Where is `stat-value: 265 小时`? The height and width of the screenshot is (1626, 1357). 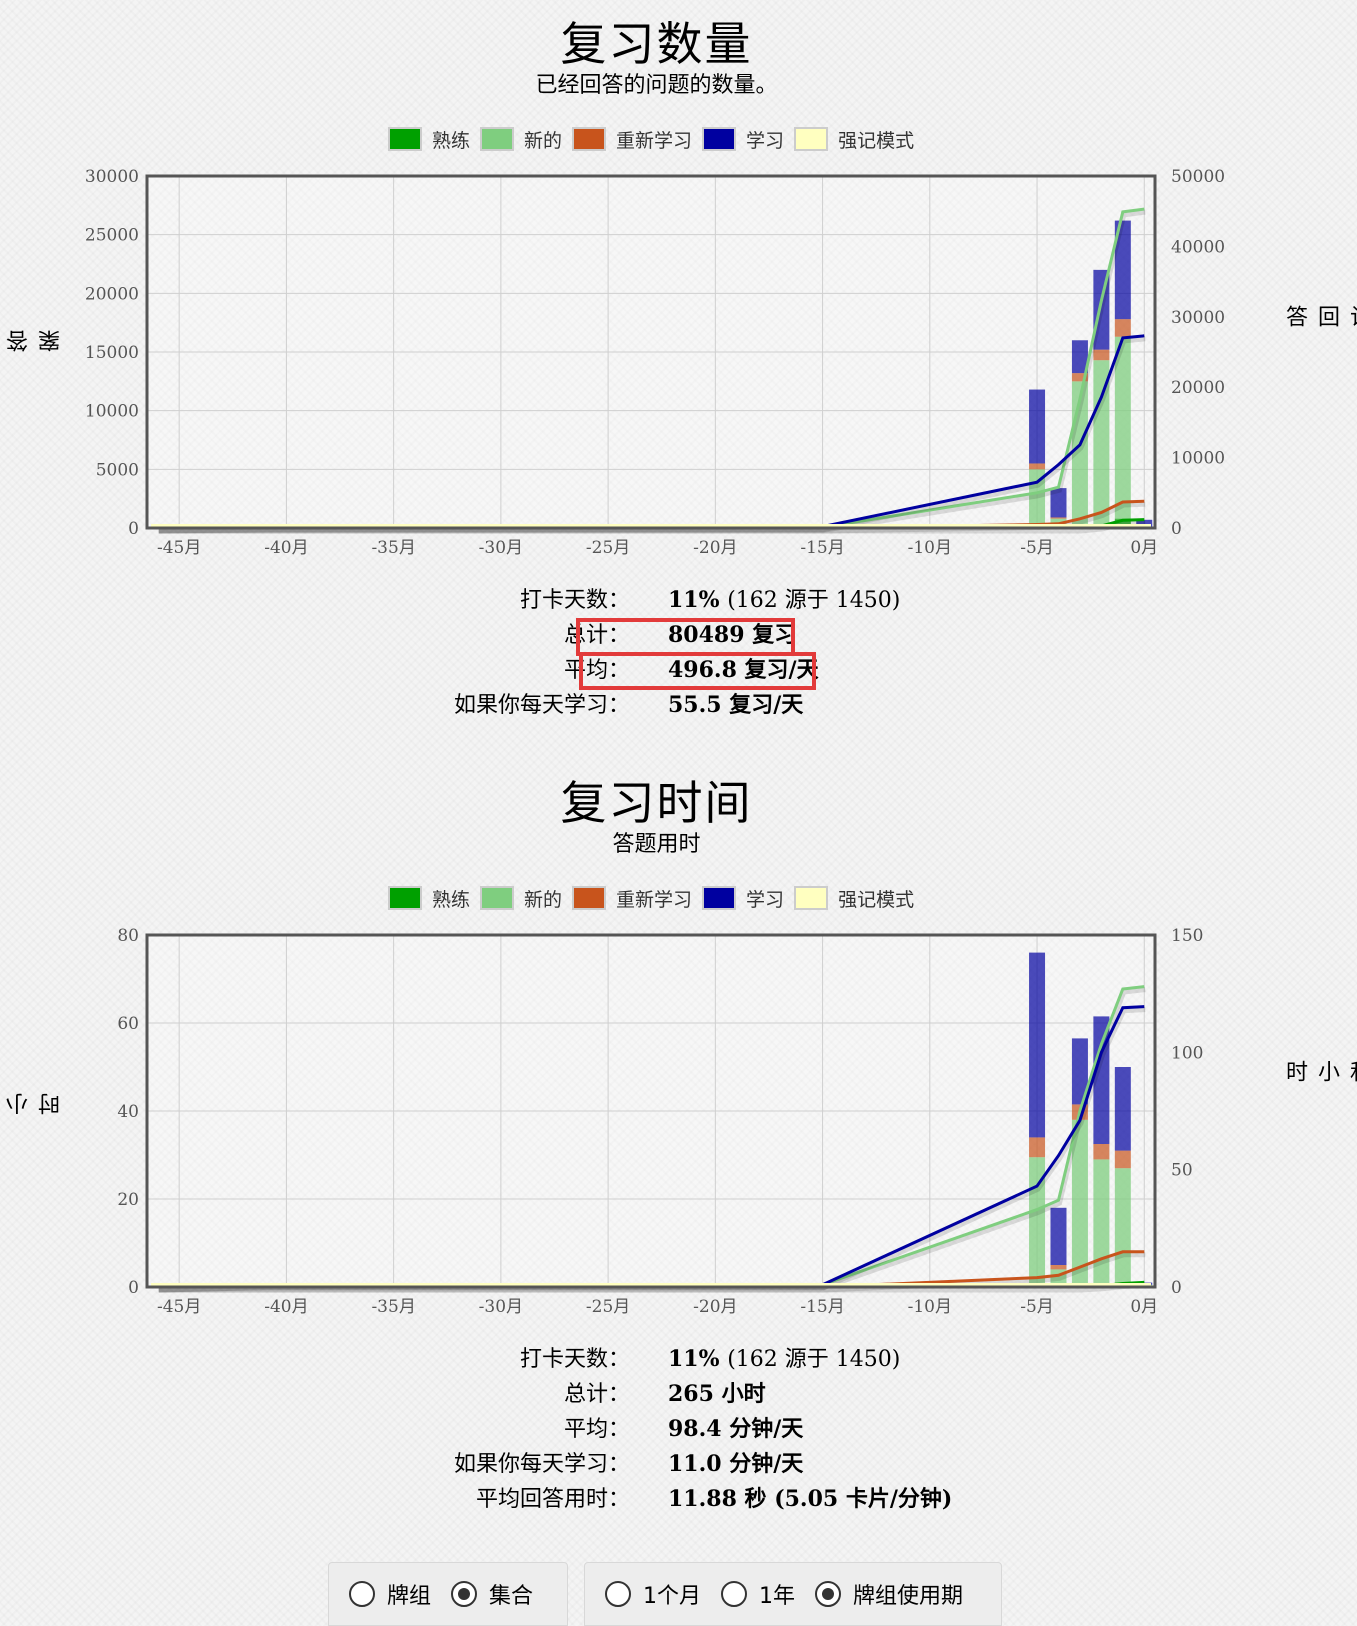 stat-value: 265 小时 is located at coordinates (717, 1394).